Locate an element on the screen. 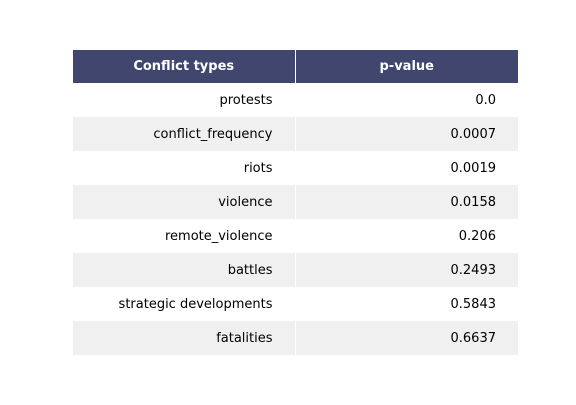 The width and height of the screenshot is (576, 405). p-value-cell: 0.0158 is located at coordinates (406, 202).